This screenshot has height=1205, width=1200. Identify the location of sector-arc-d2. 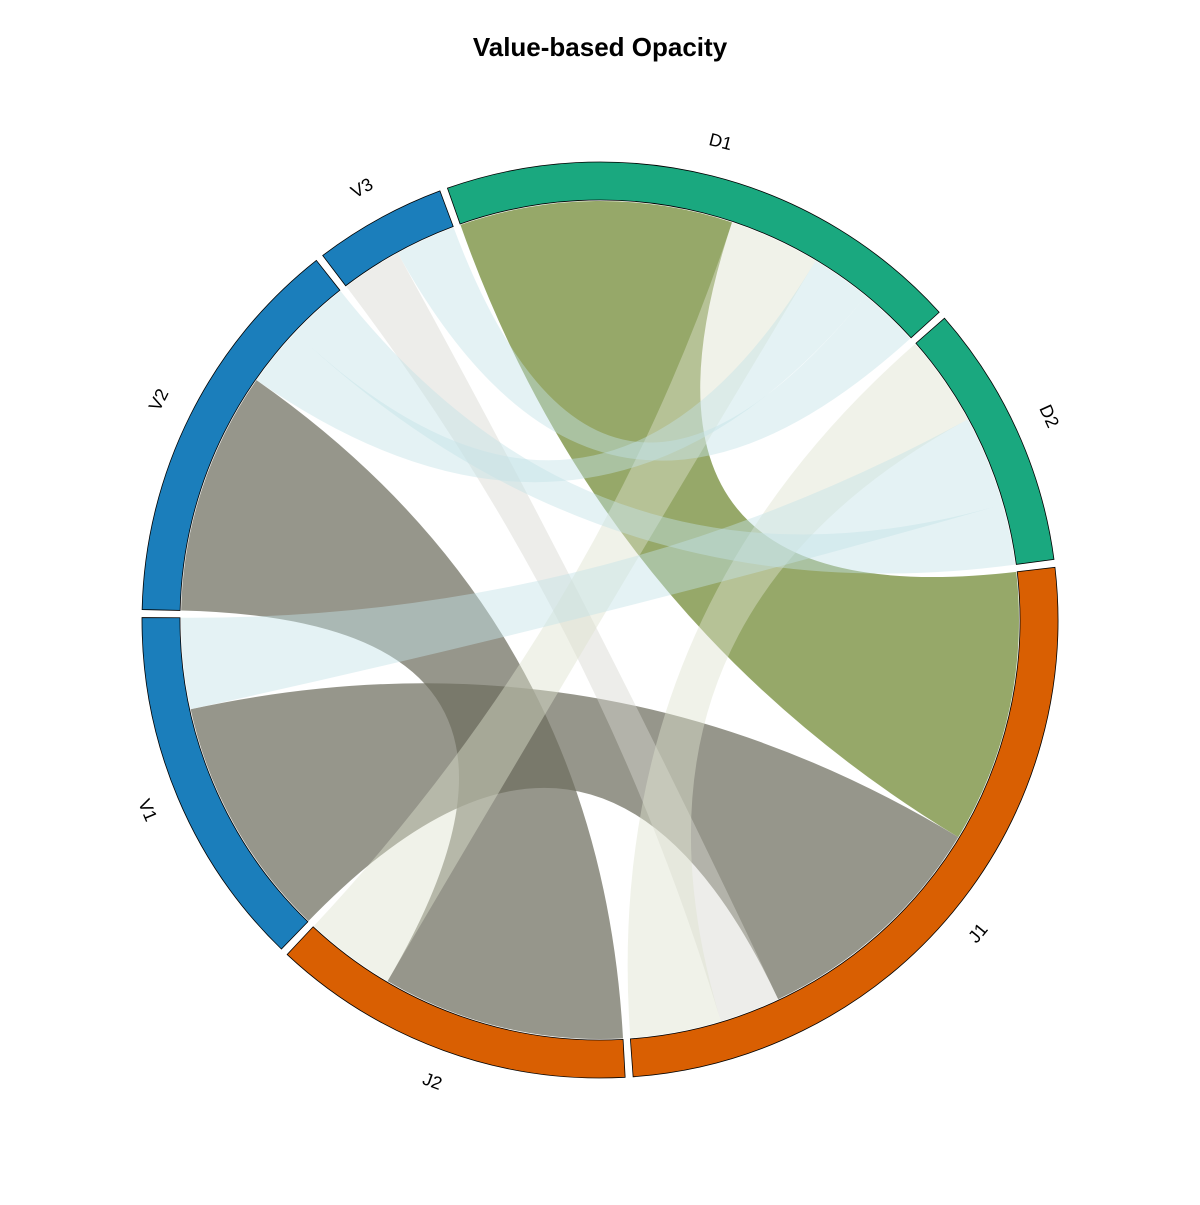
(985, 441).